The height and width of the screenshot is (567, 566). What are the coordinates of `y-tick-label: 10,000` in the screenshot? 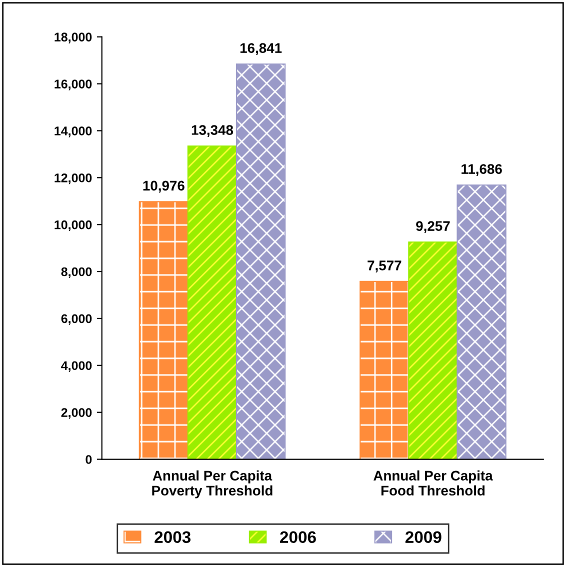 It's located at (73, 226).